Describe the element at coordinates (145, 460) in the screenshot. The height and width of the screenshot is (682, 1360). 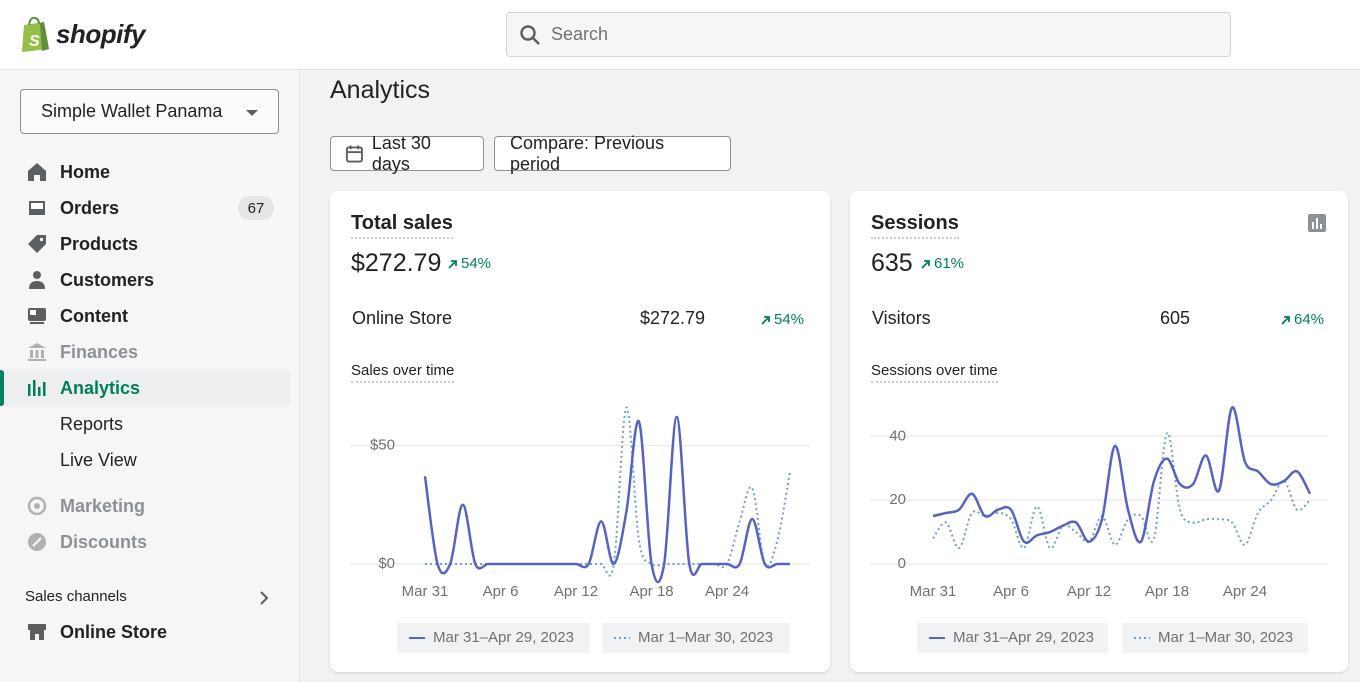
I see `nav-item: Live View` at that location.